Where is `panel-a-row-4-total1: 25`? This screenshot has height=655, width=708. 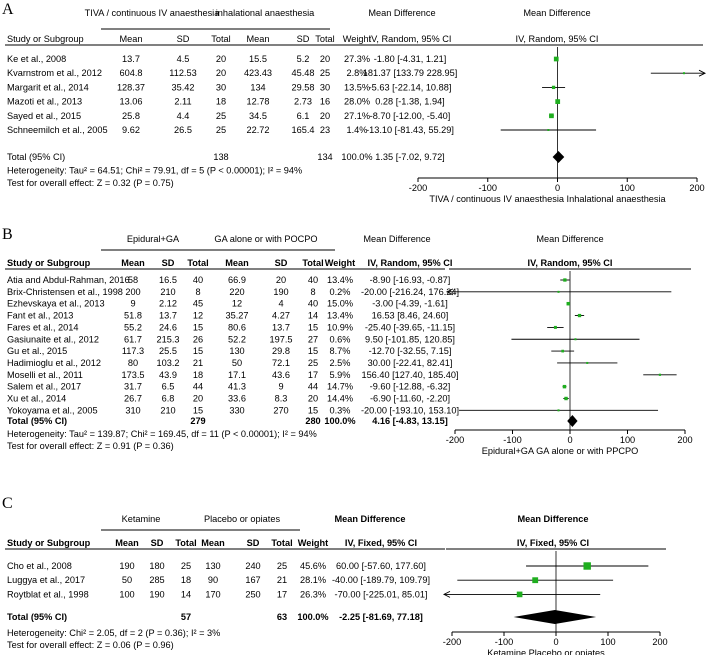 panel-a-row-4-total1: 25 is located at coordinates (221, 116).